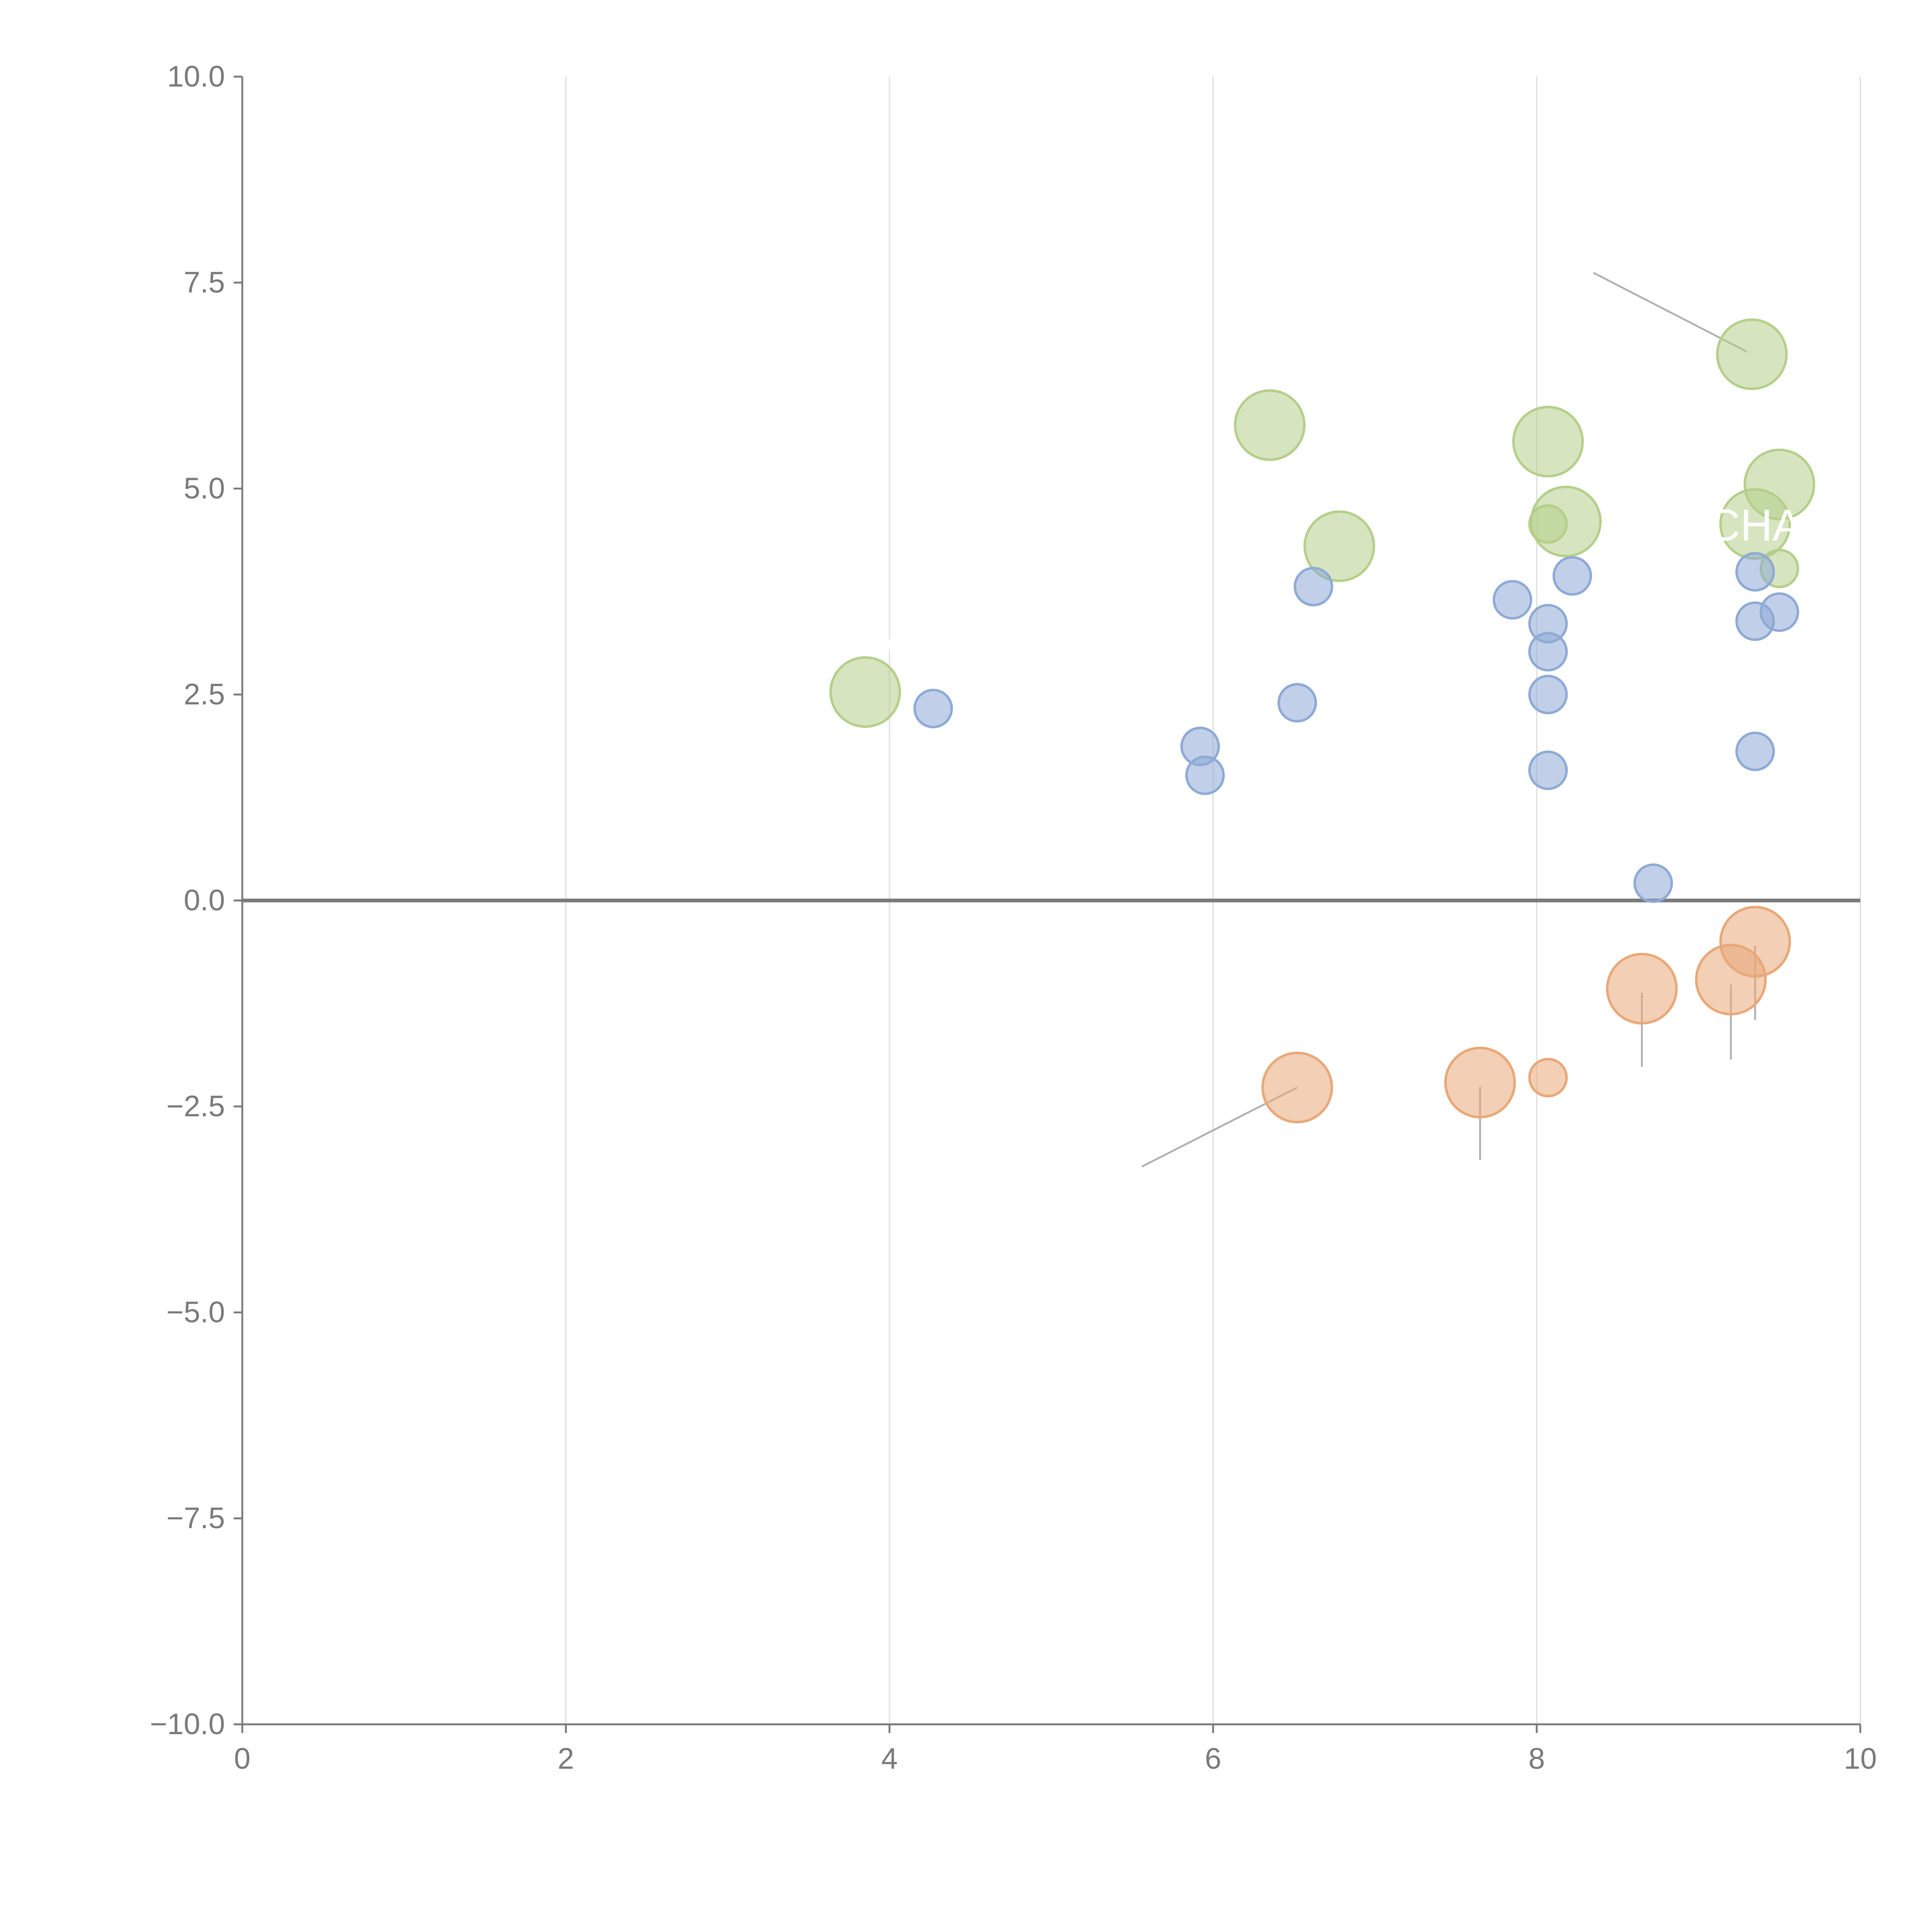 The height and width of the screenshot is (1932, 1932). I want to click on y-tick-label: −7.5, so click(196, 1518).